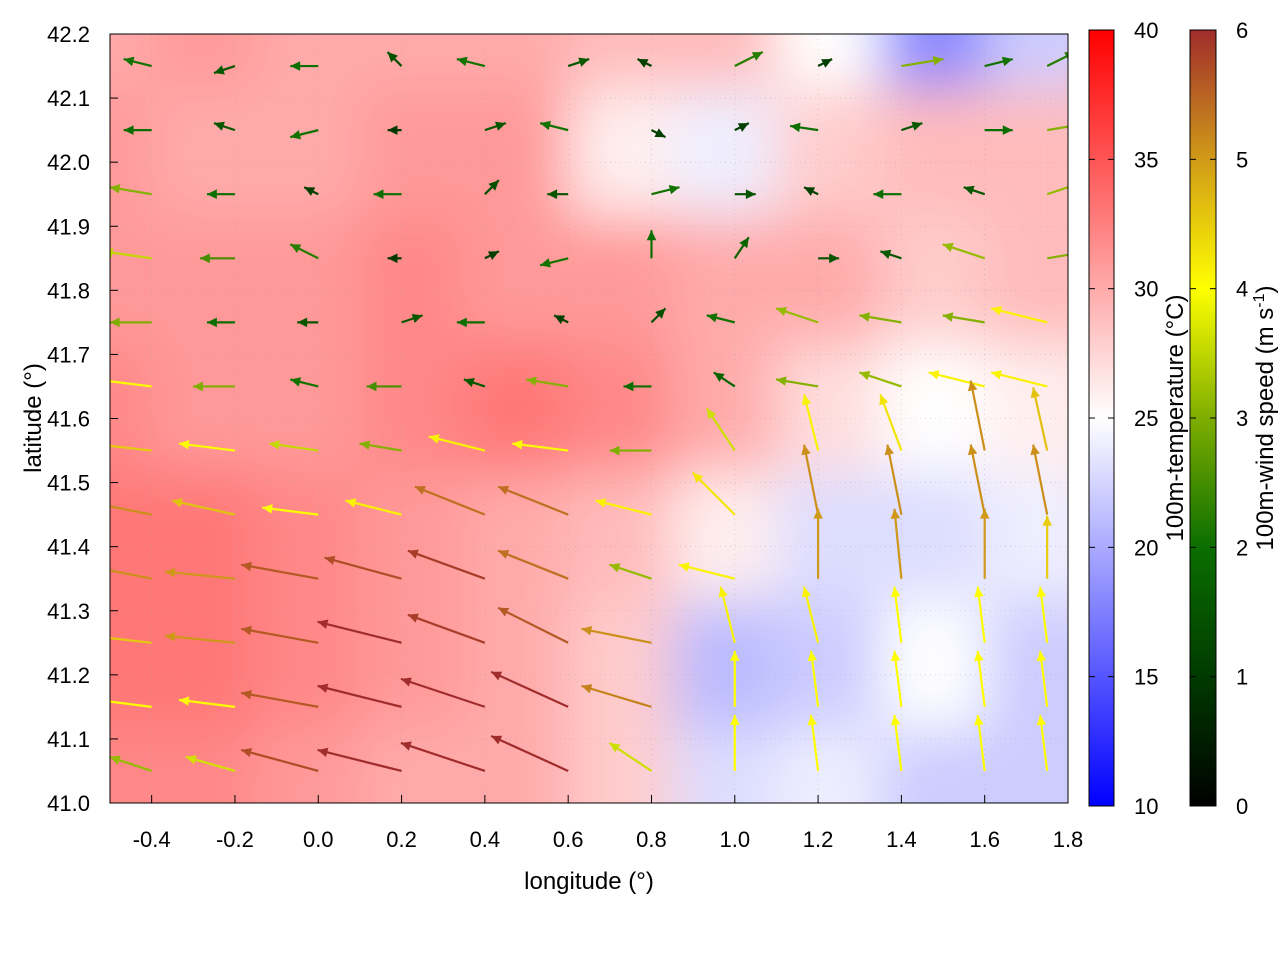  I want to click on wind-label-main: 100m-wind speed (m s, so click(1265, 429).